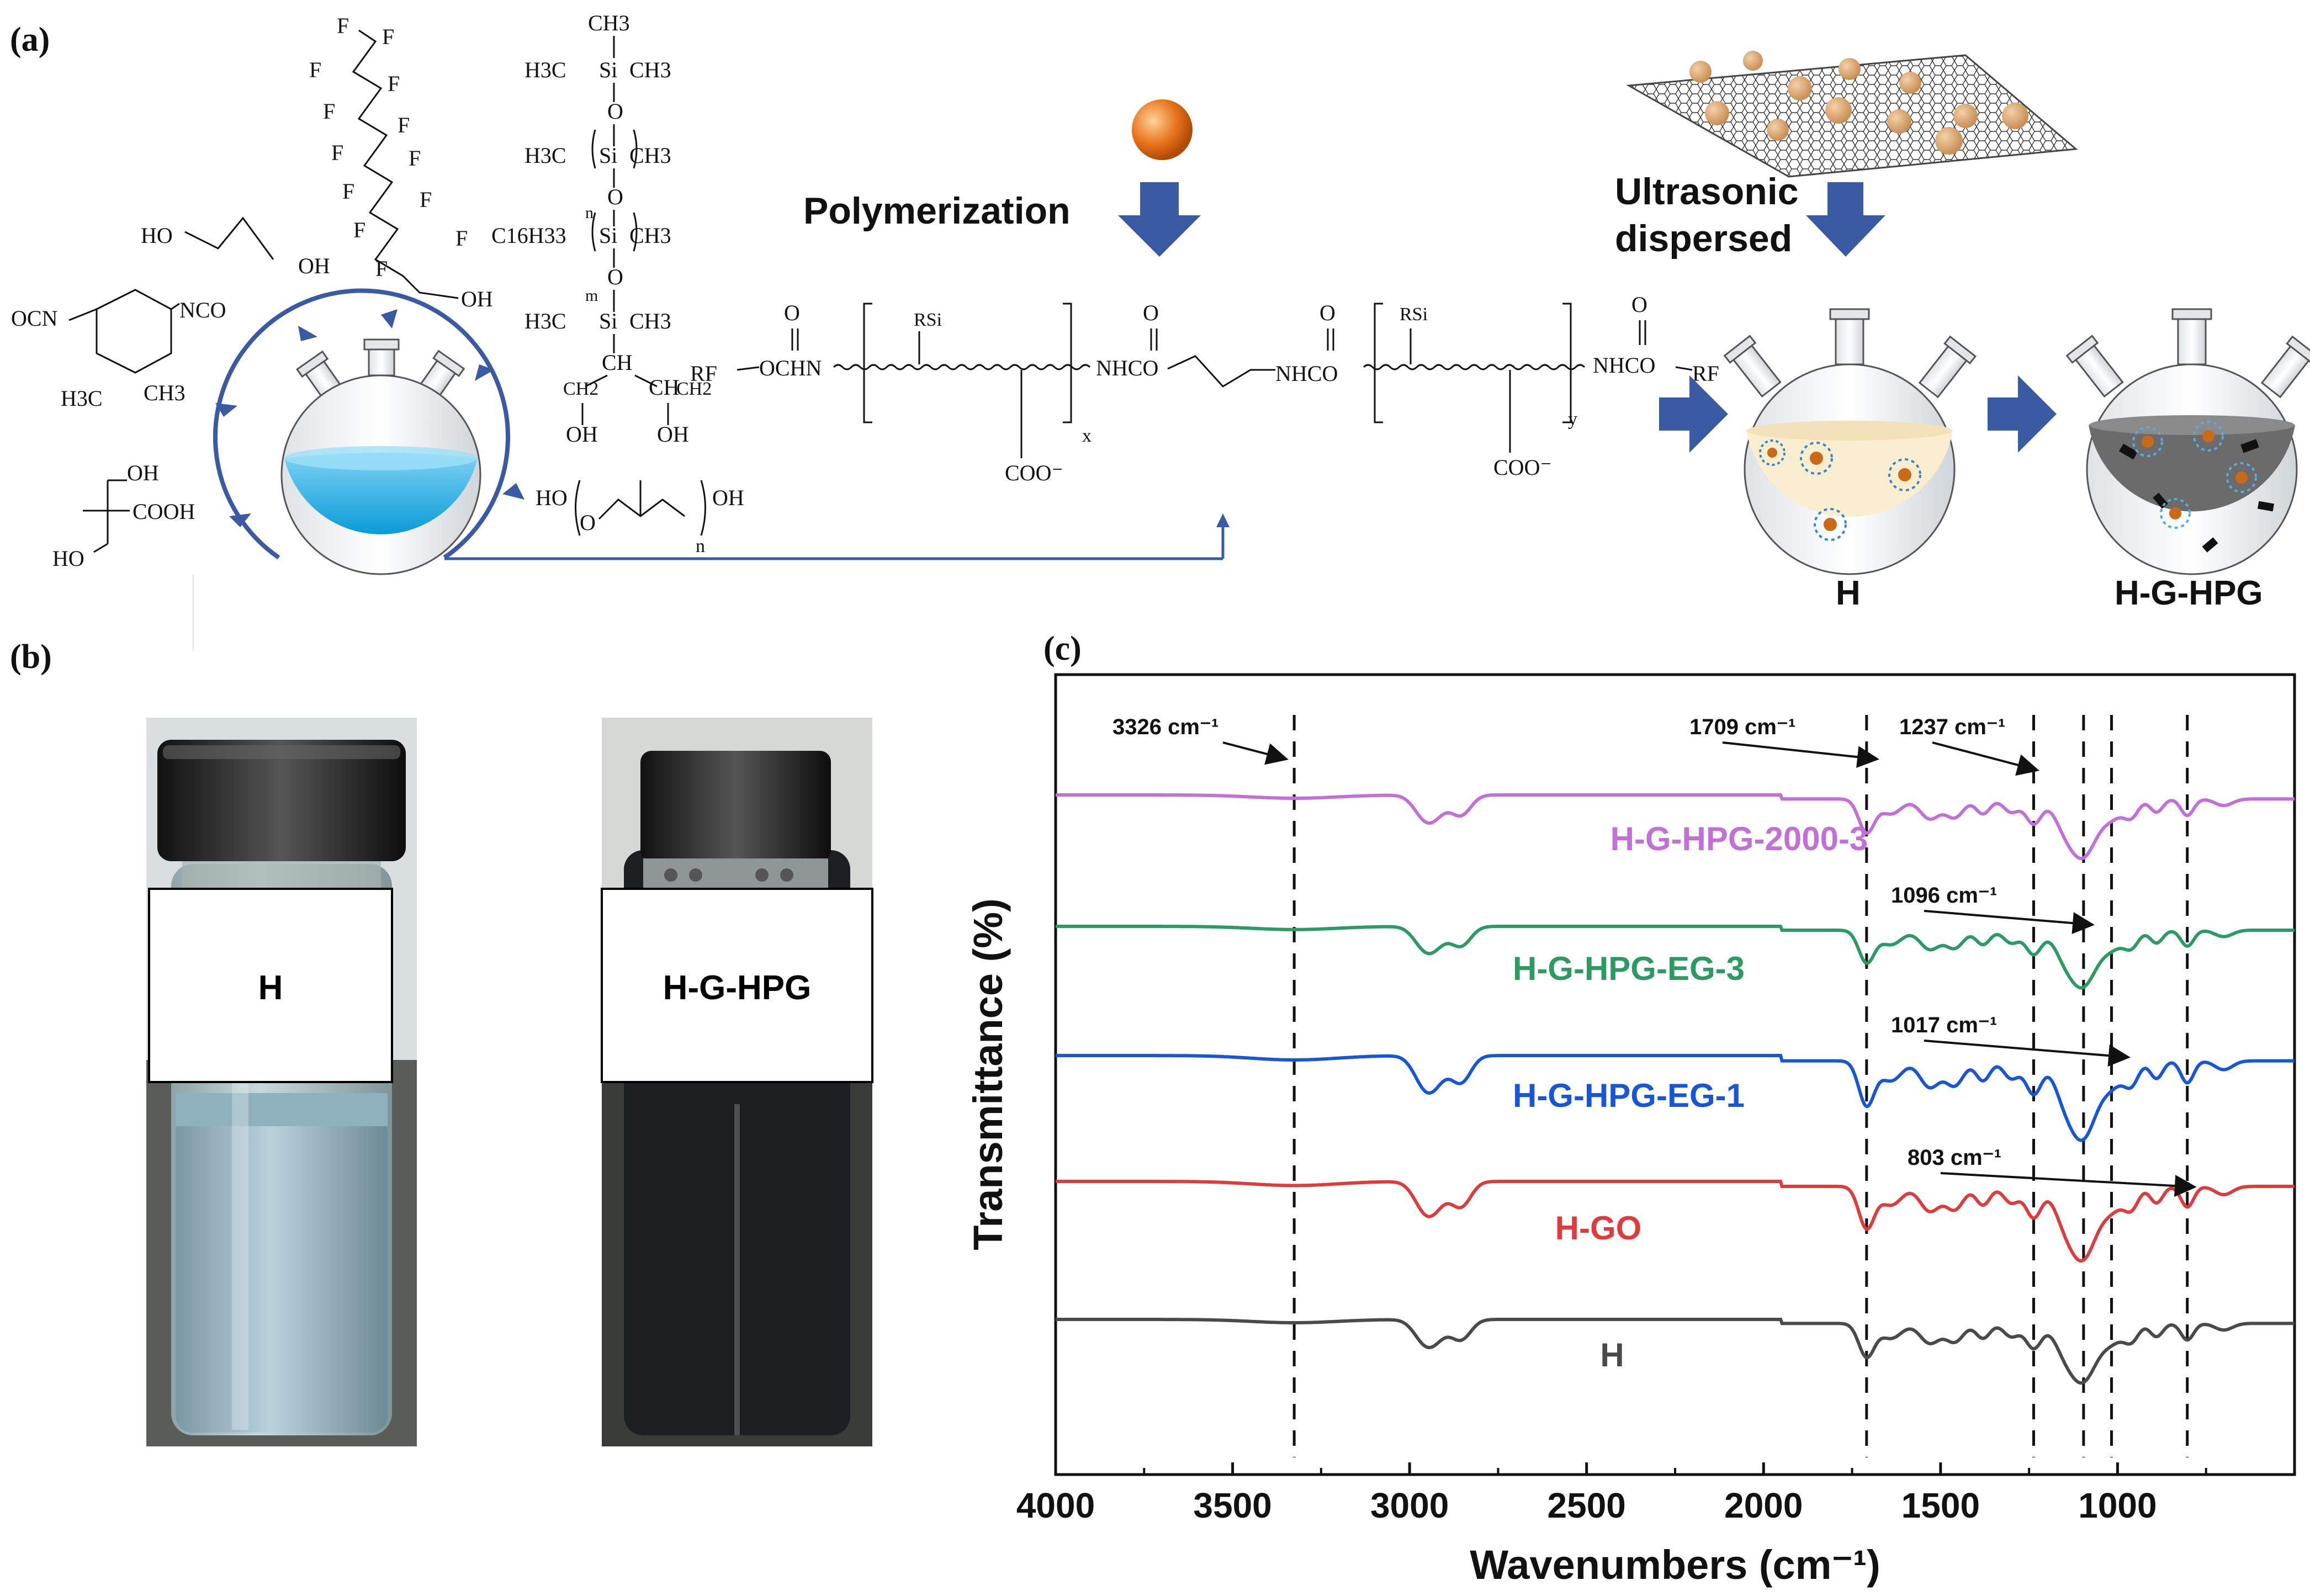 The image size is (2310, 1596). What do you see at coordinates (1062, 648) in the screenshot?
I see `panel-c-label: (c)` at bounding box center [1062, 648].